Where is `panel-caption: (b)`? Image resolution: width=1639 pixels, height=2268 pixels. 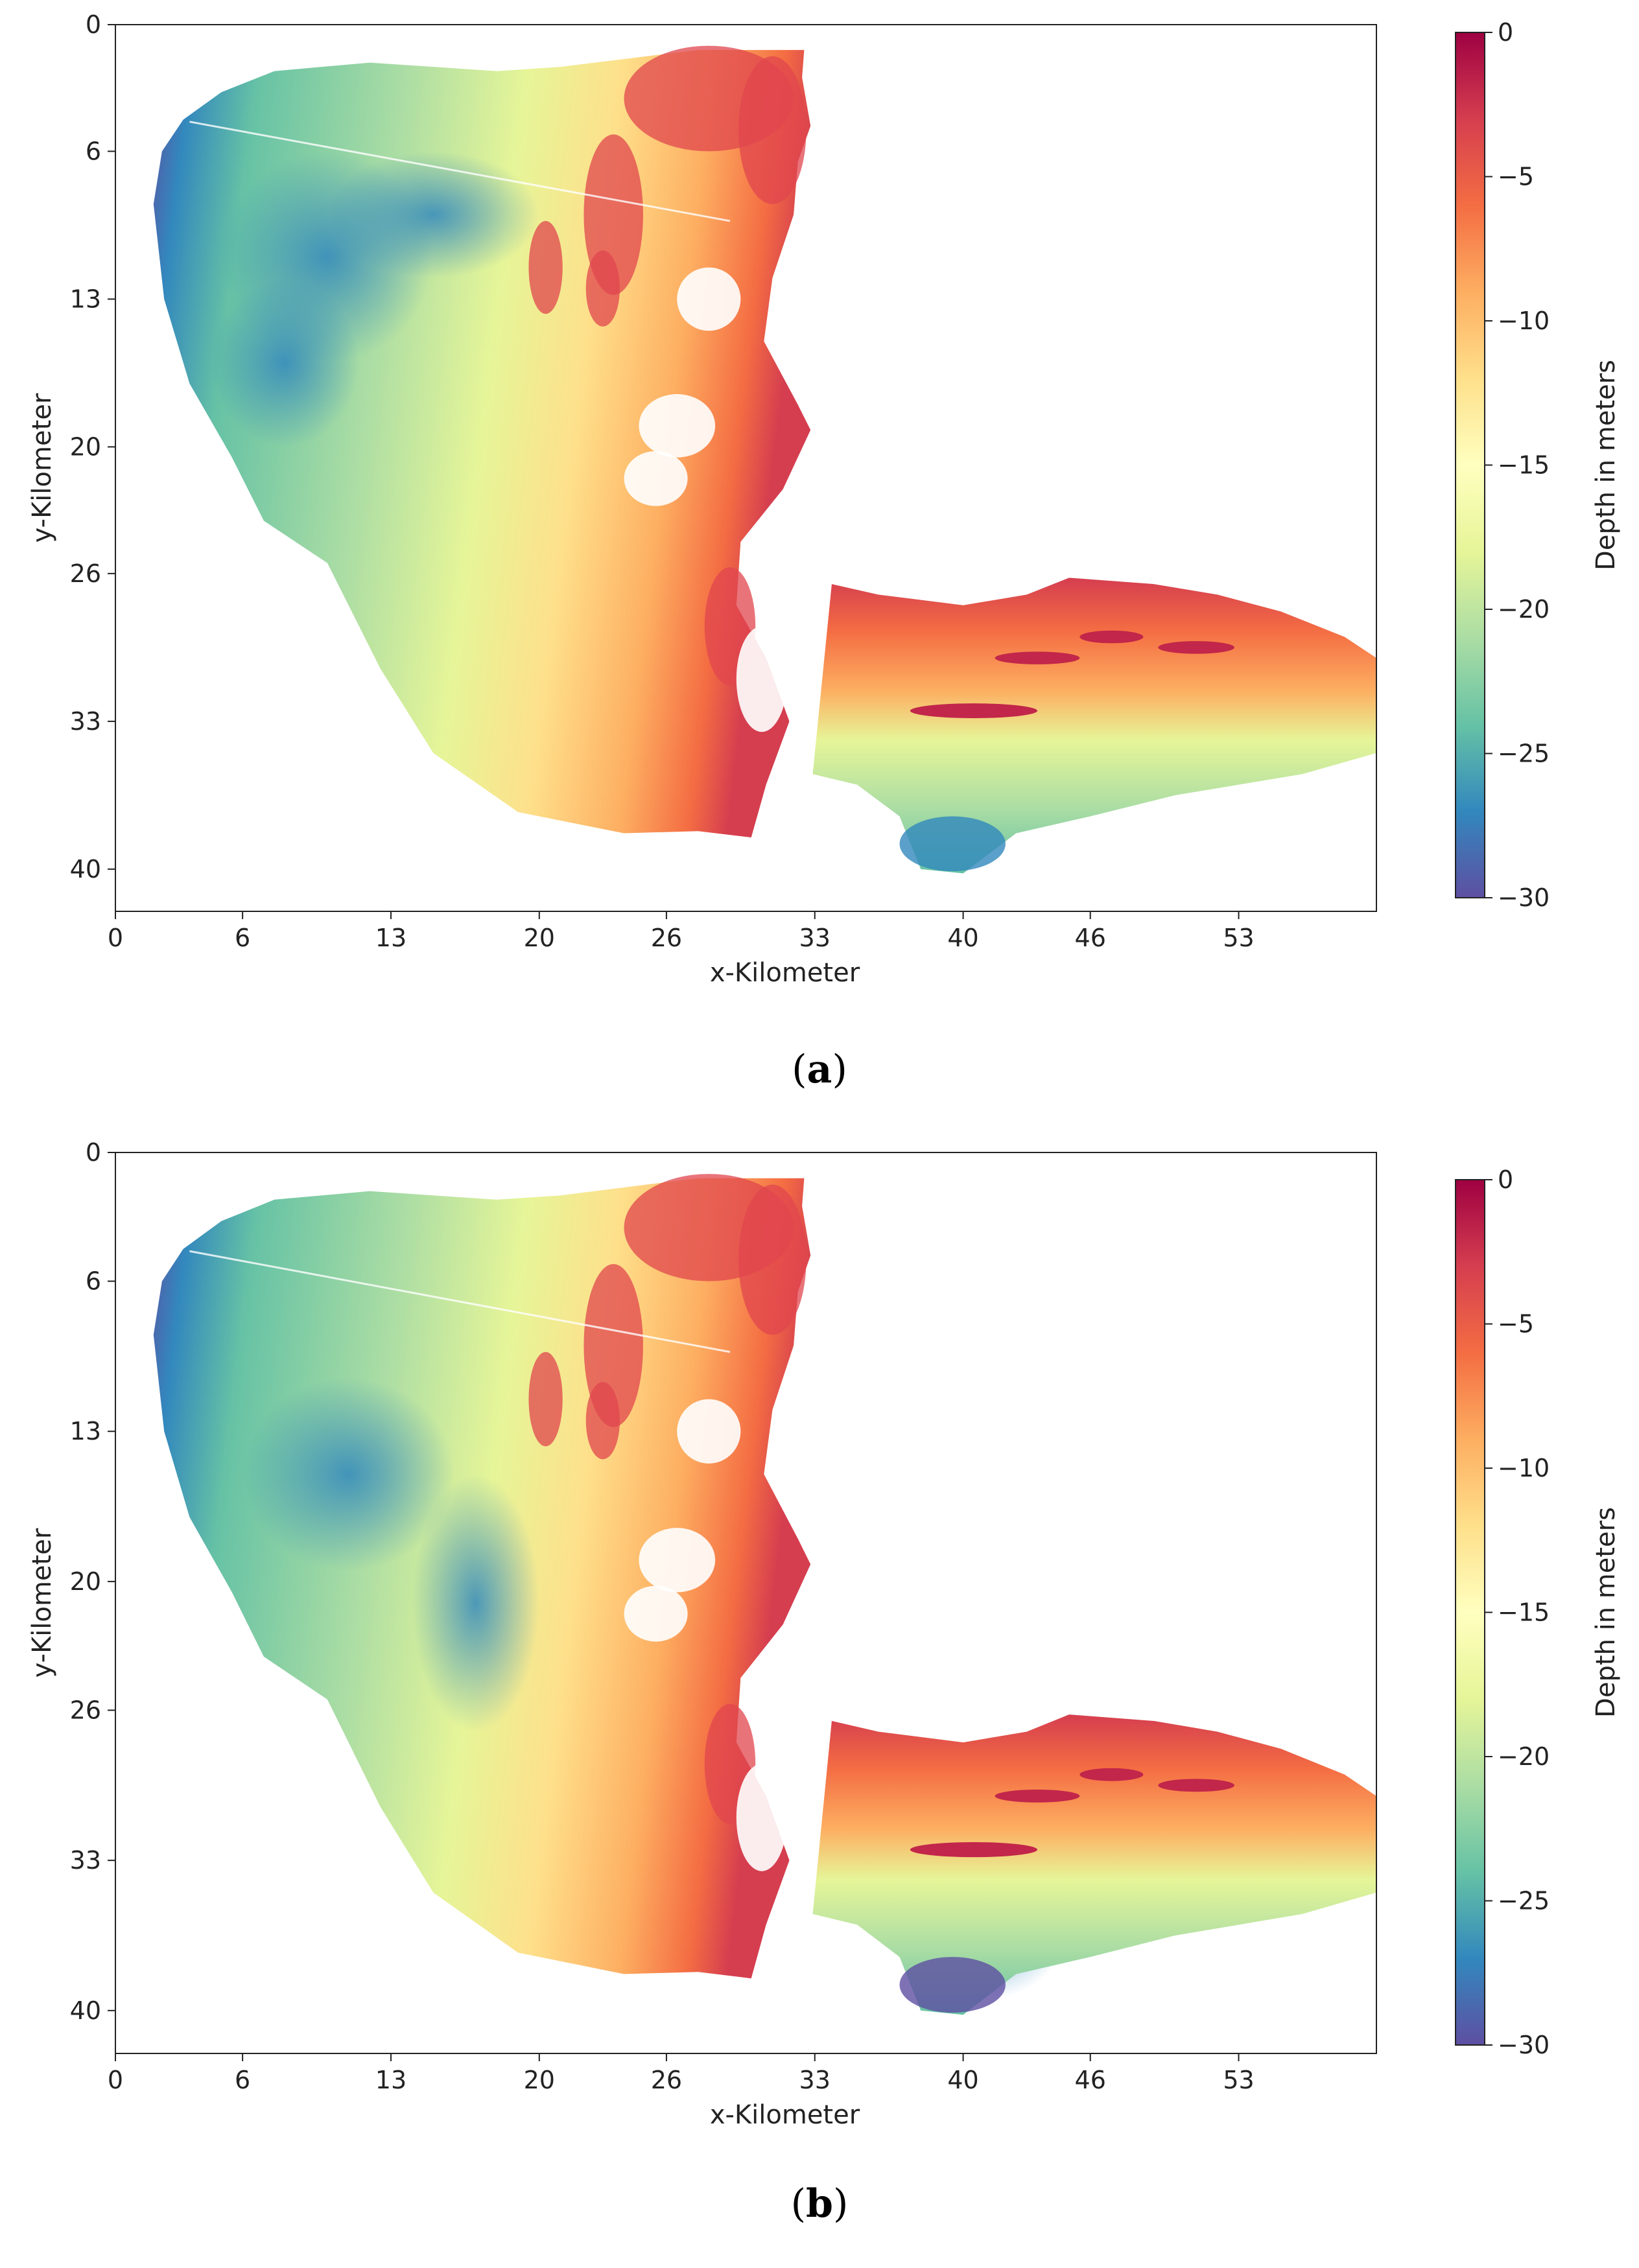
panel-caption: (b) is located at coordinates (820, 2204).